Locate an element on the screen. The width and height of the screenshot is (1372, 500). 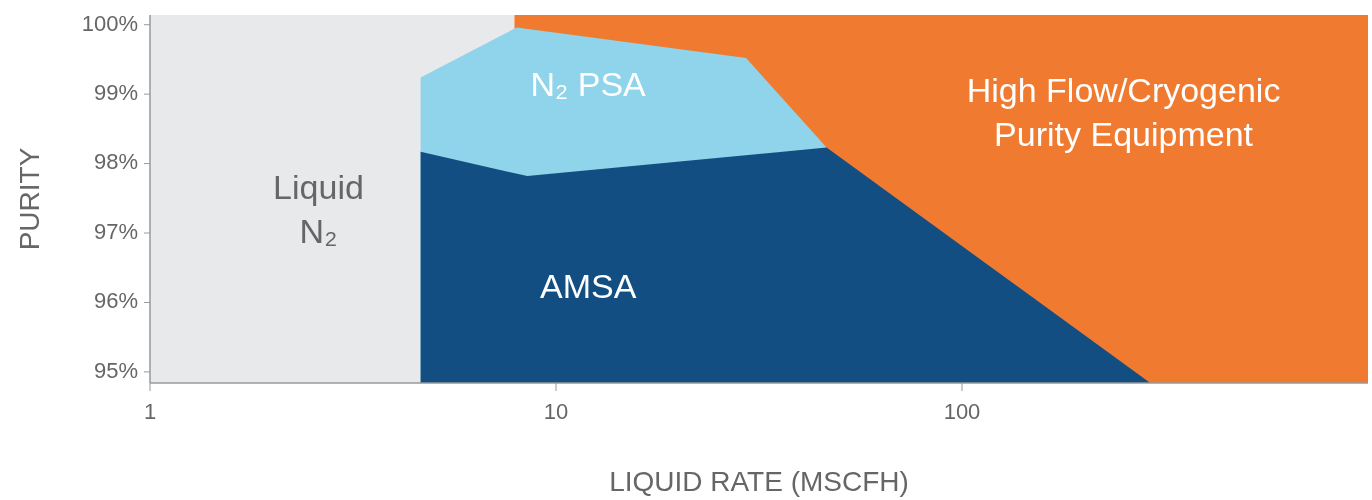
y-tick-label: 96% is located at coordinates (115, 301).